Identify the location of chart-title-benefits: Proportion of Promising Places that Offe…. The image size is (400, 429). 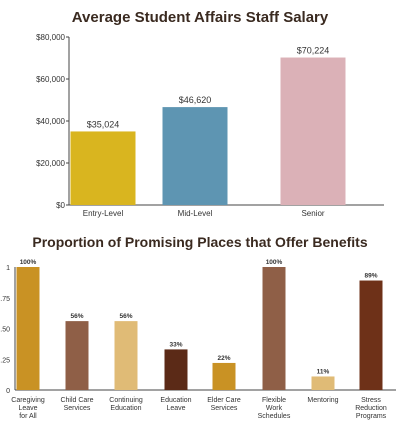
(200, 242).